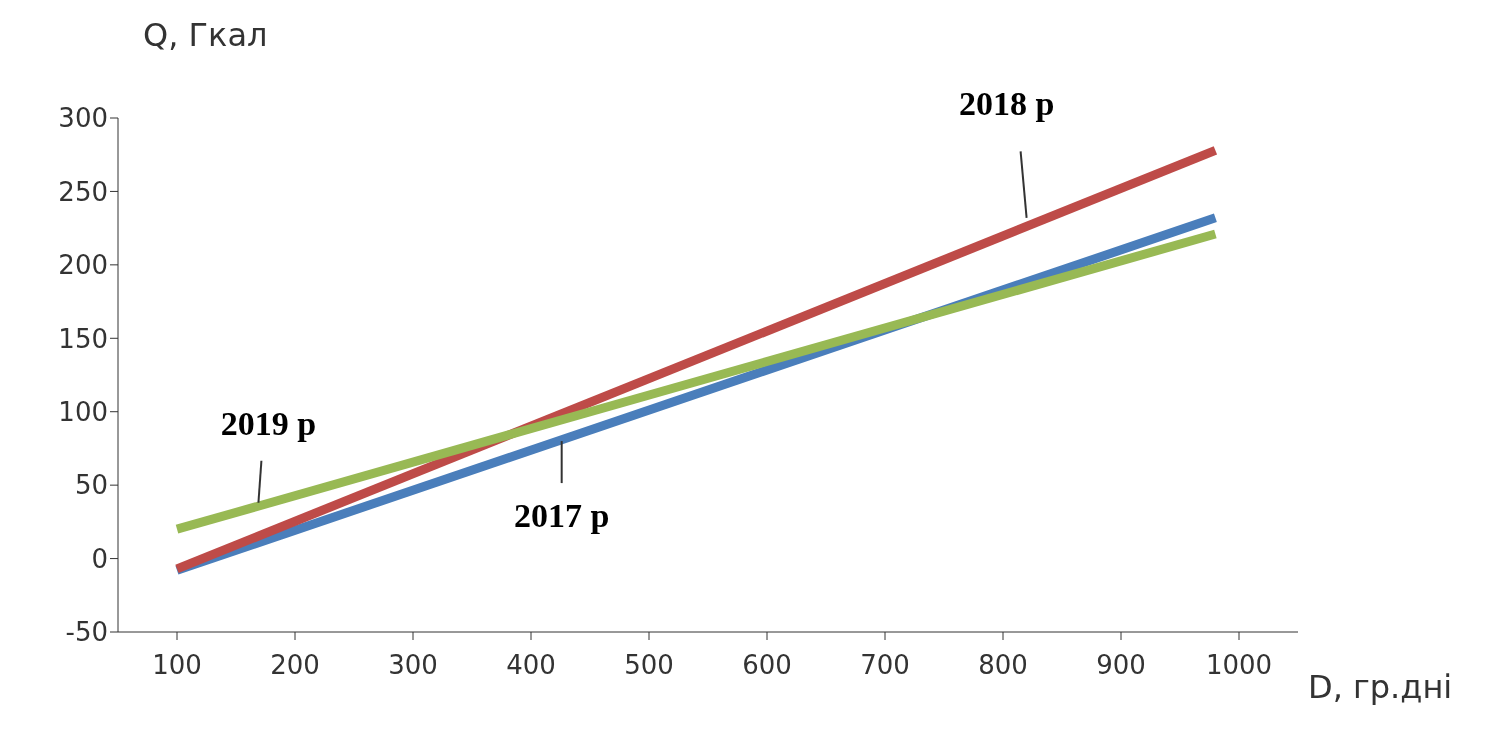 The height and width of the screenshot is (730, 1506). I want to click on y-tick-label: 150, so click(83, 338).